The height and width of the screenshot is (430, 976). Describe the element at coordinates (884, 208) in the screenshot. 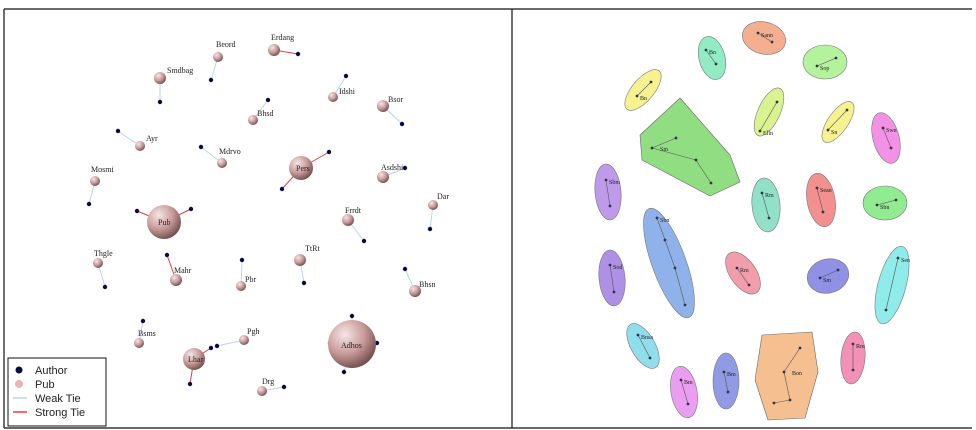

I see `cluster-label: Sbn` at that location.